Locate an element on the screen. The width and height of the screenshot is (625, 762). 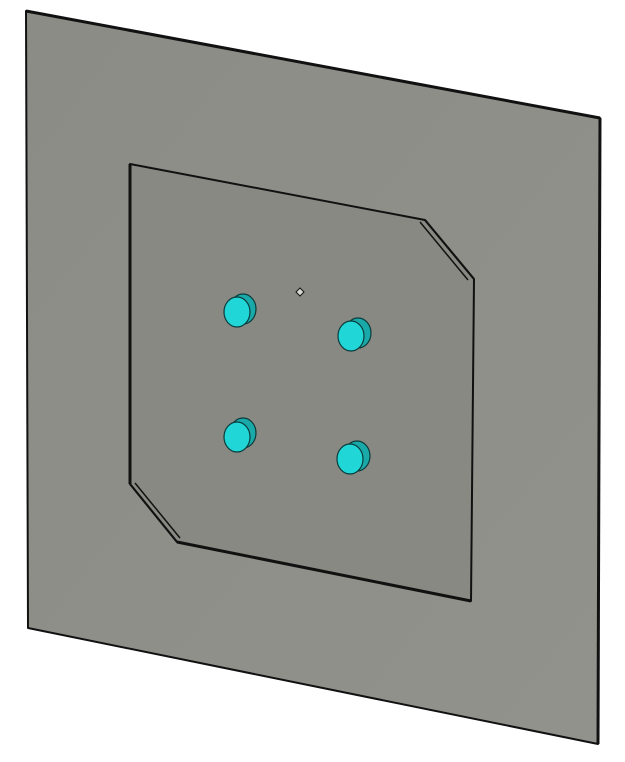
pin-bottom-left is located at coordinates (240, 435).